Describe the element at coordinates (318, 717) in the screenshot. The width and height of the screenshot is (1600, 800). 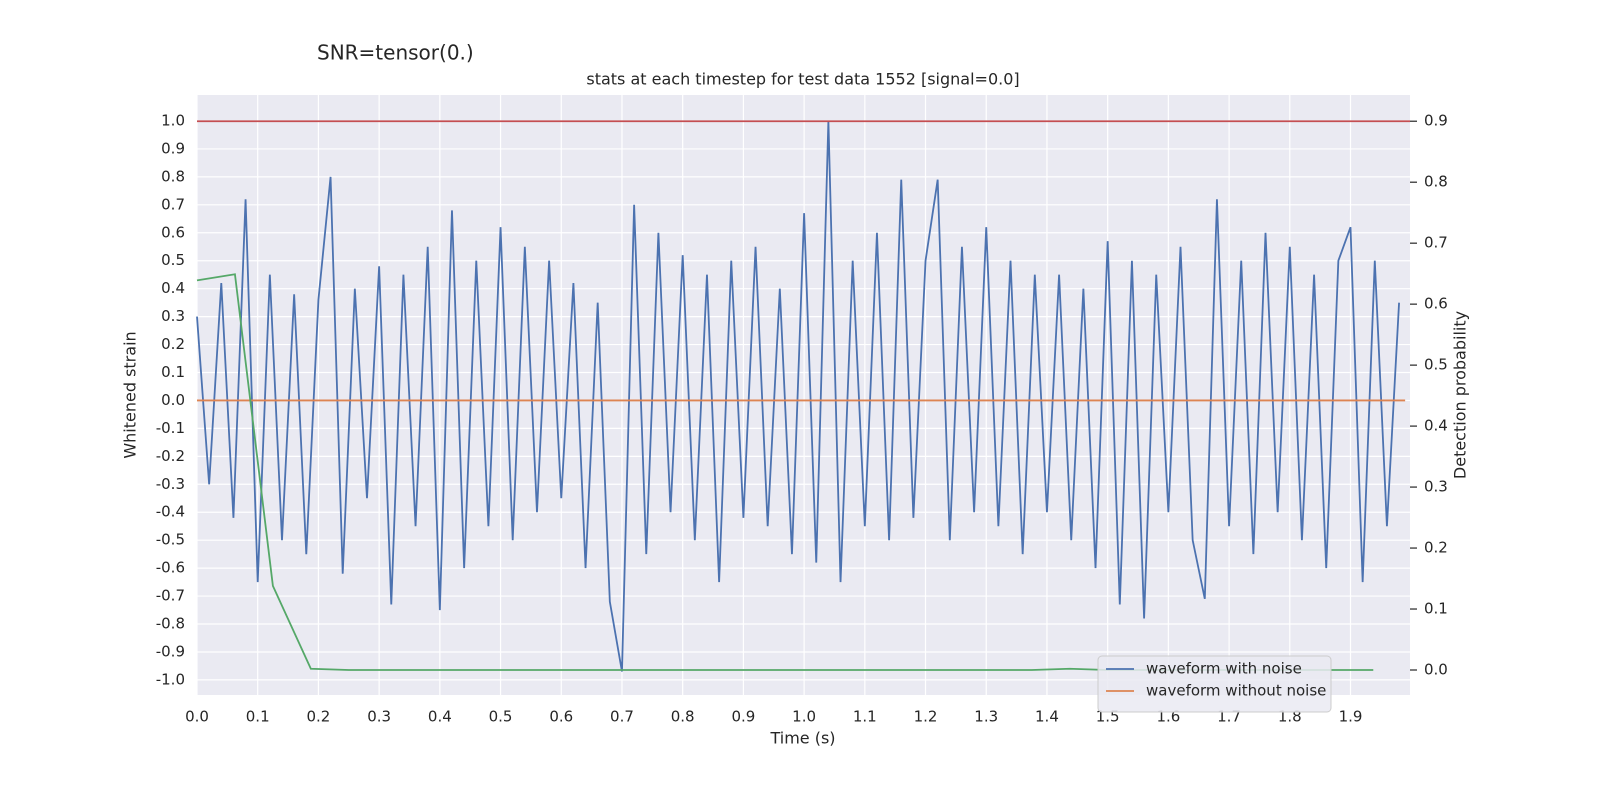
I see `x-tick-label: 0.2` at that location.